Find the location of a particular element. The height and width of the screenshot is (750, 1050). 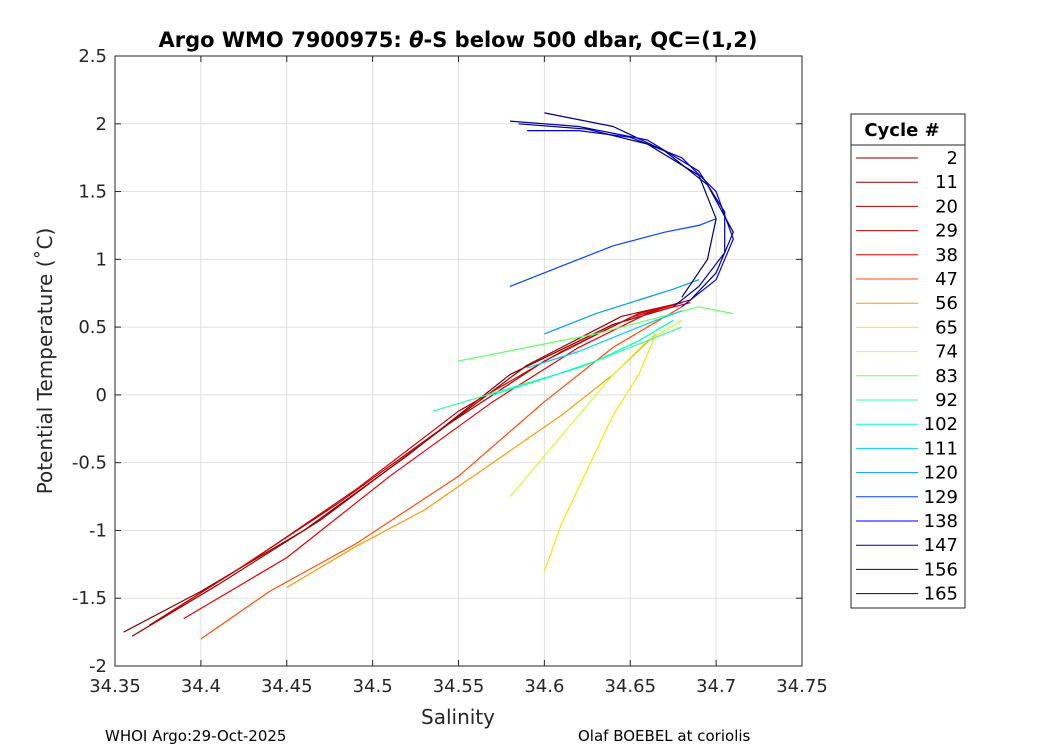

x-tick-label: 34.65 is located at coordinates (630, 686).